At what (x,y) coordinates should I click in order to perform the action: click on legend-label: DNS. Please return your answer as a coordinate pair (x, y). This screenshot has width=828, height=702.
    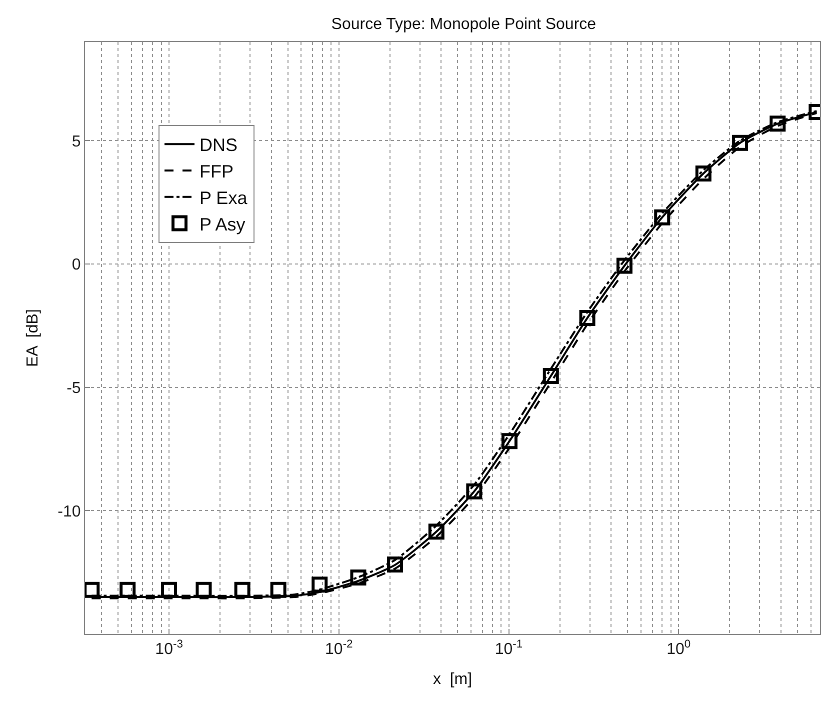
    Looking at the image, I should click on (219, 145).